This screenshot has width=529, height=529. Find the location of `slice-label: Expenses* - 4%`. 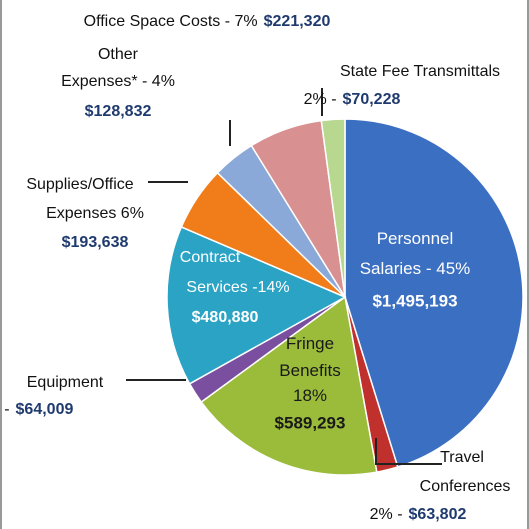

slice-label: Expenses* - 4% is located at coordinates (118, 81).